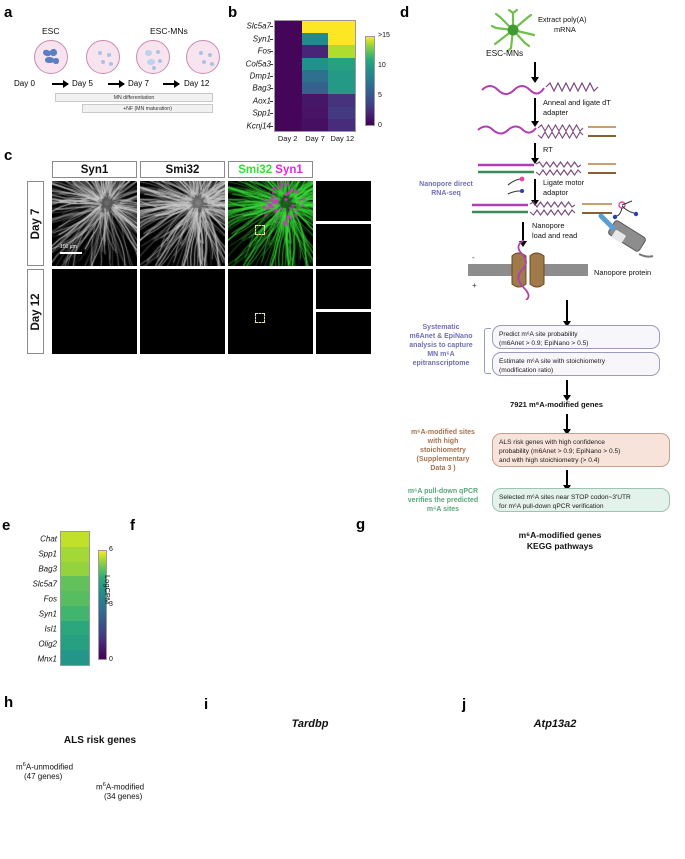 This screenshot has width=685, height=859. What do you see at coordinates (555, 724) in the screenshot?
I see `atp13a2-title: Atp13a2` at bounding box center [555, 724].